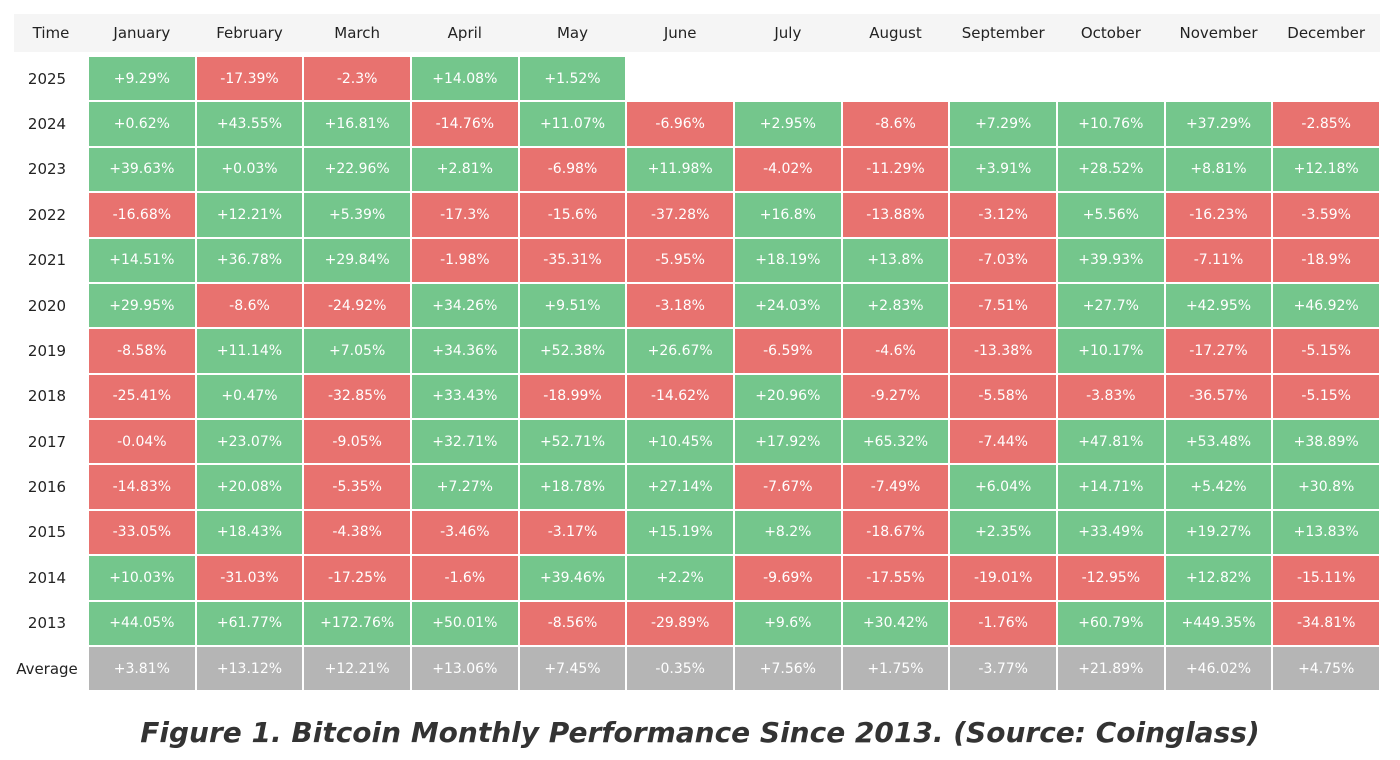 The height and width of the screenshot is (760, 1400). I want to click on value-cell: -0.04%, so click(142, 442).